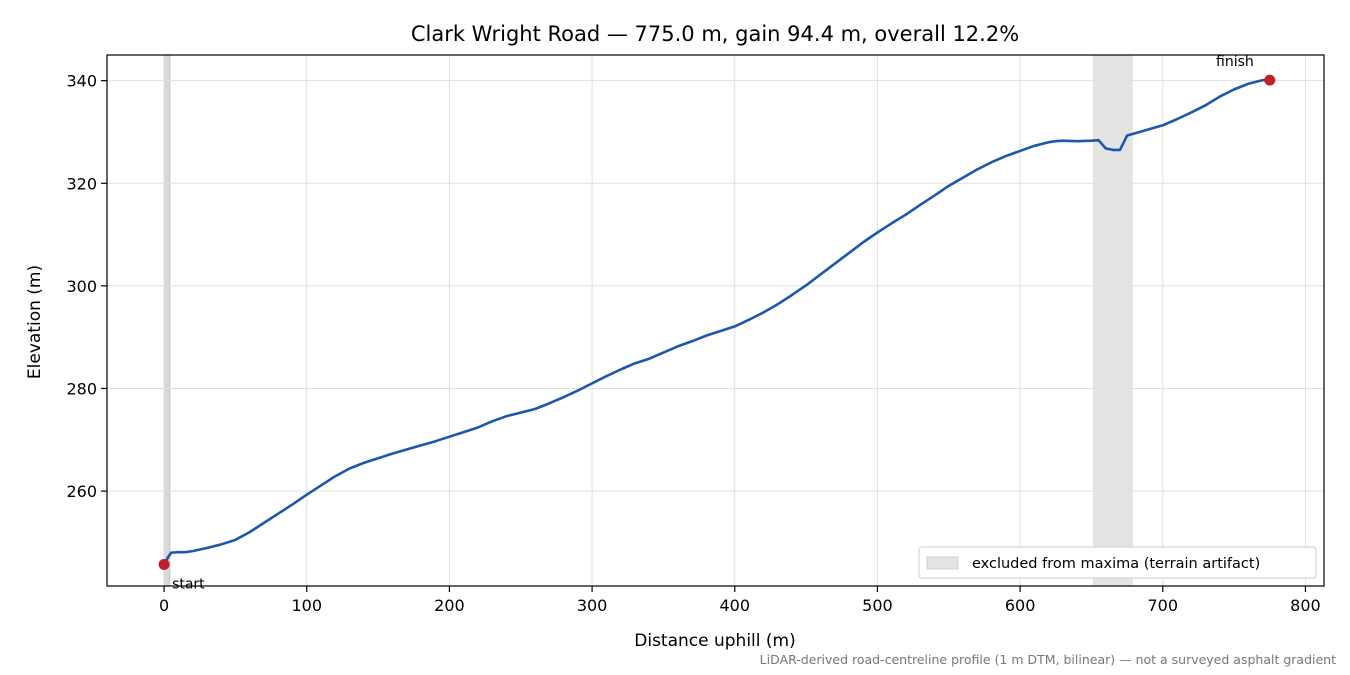 The image size is (1350, 675). Describe the element at coordinates (81, 491) in the screenshot. I see `y-tick-label-0: 260` at that location.